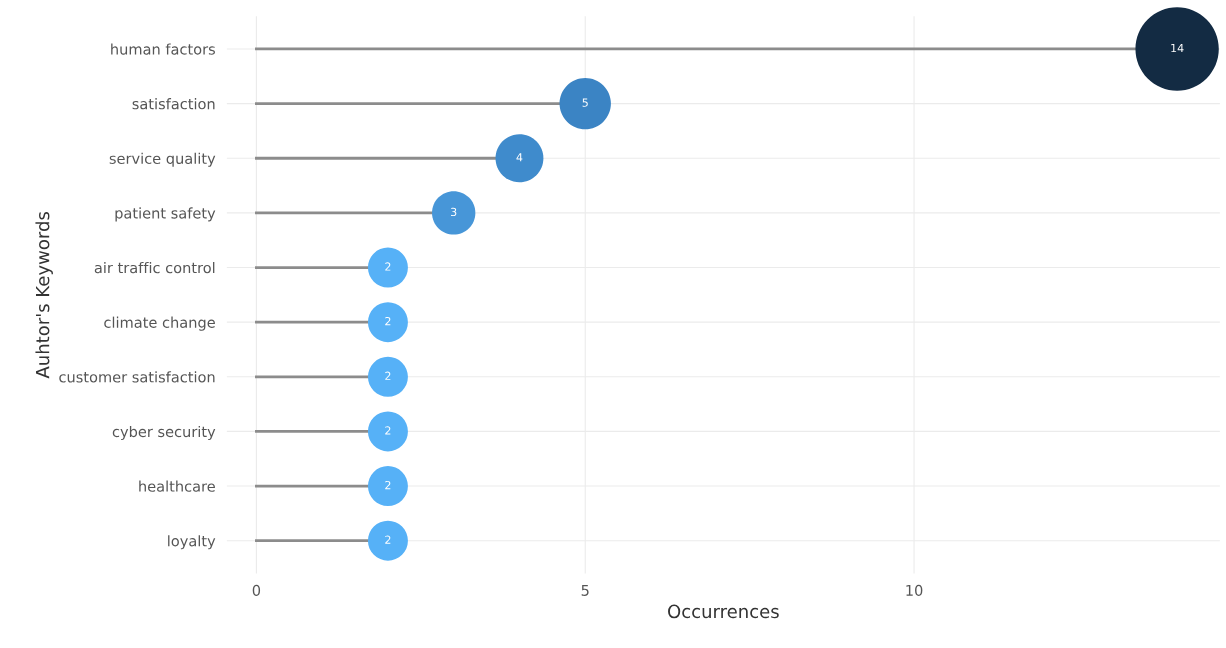 The height and width of the screenshot is (648, 1226). What do you see at coordinates (44, 295) in the screenshot?
I see `y-axis-title: Auhtor's Keywords` at bounding box center [44, 295].